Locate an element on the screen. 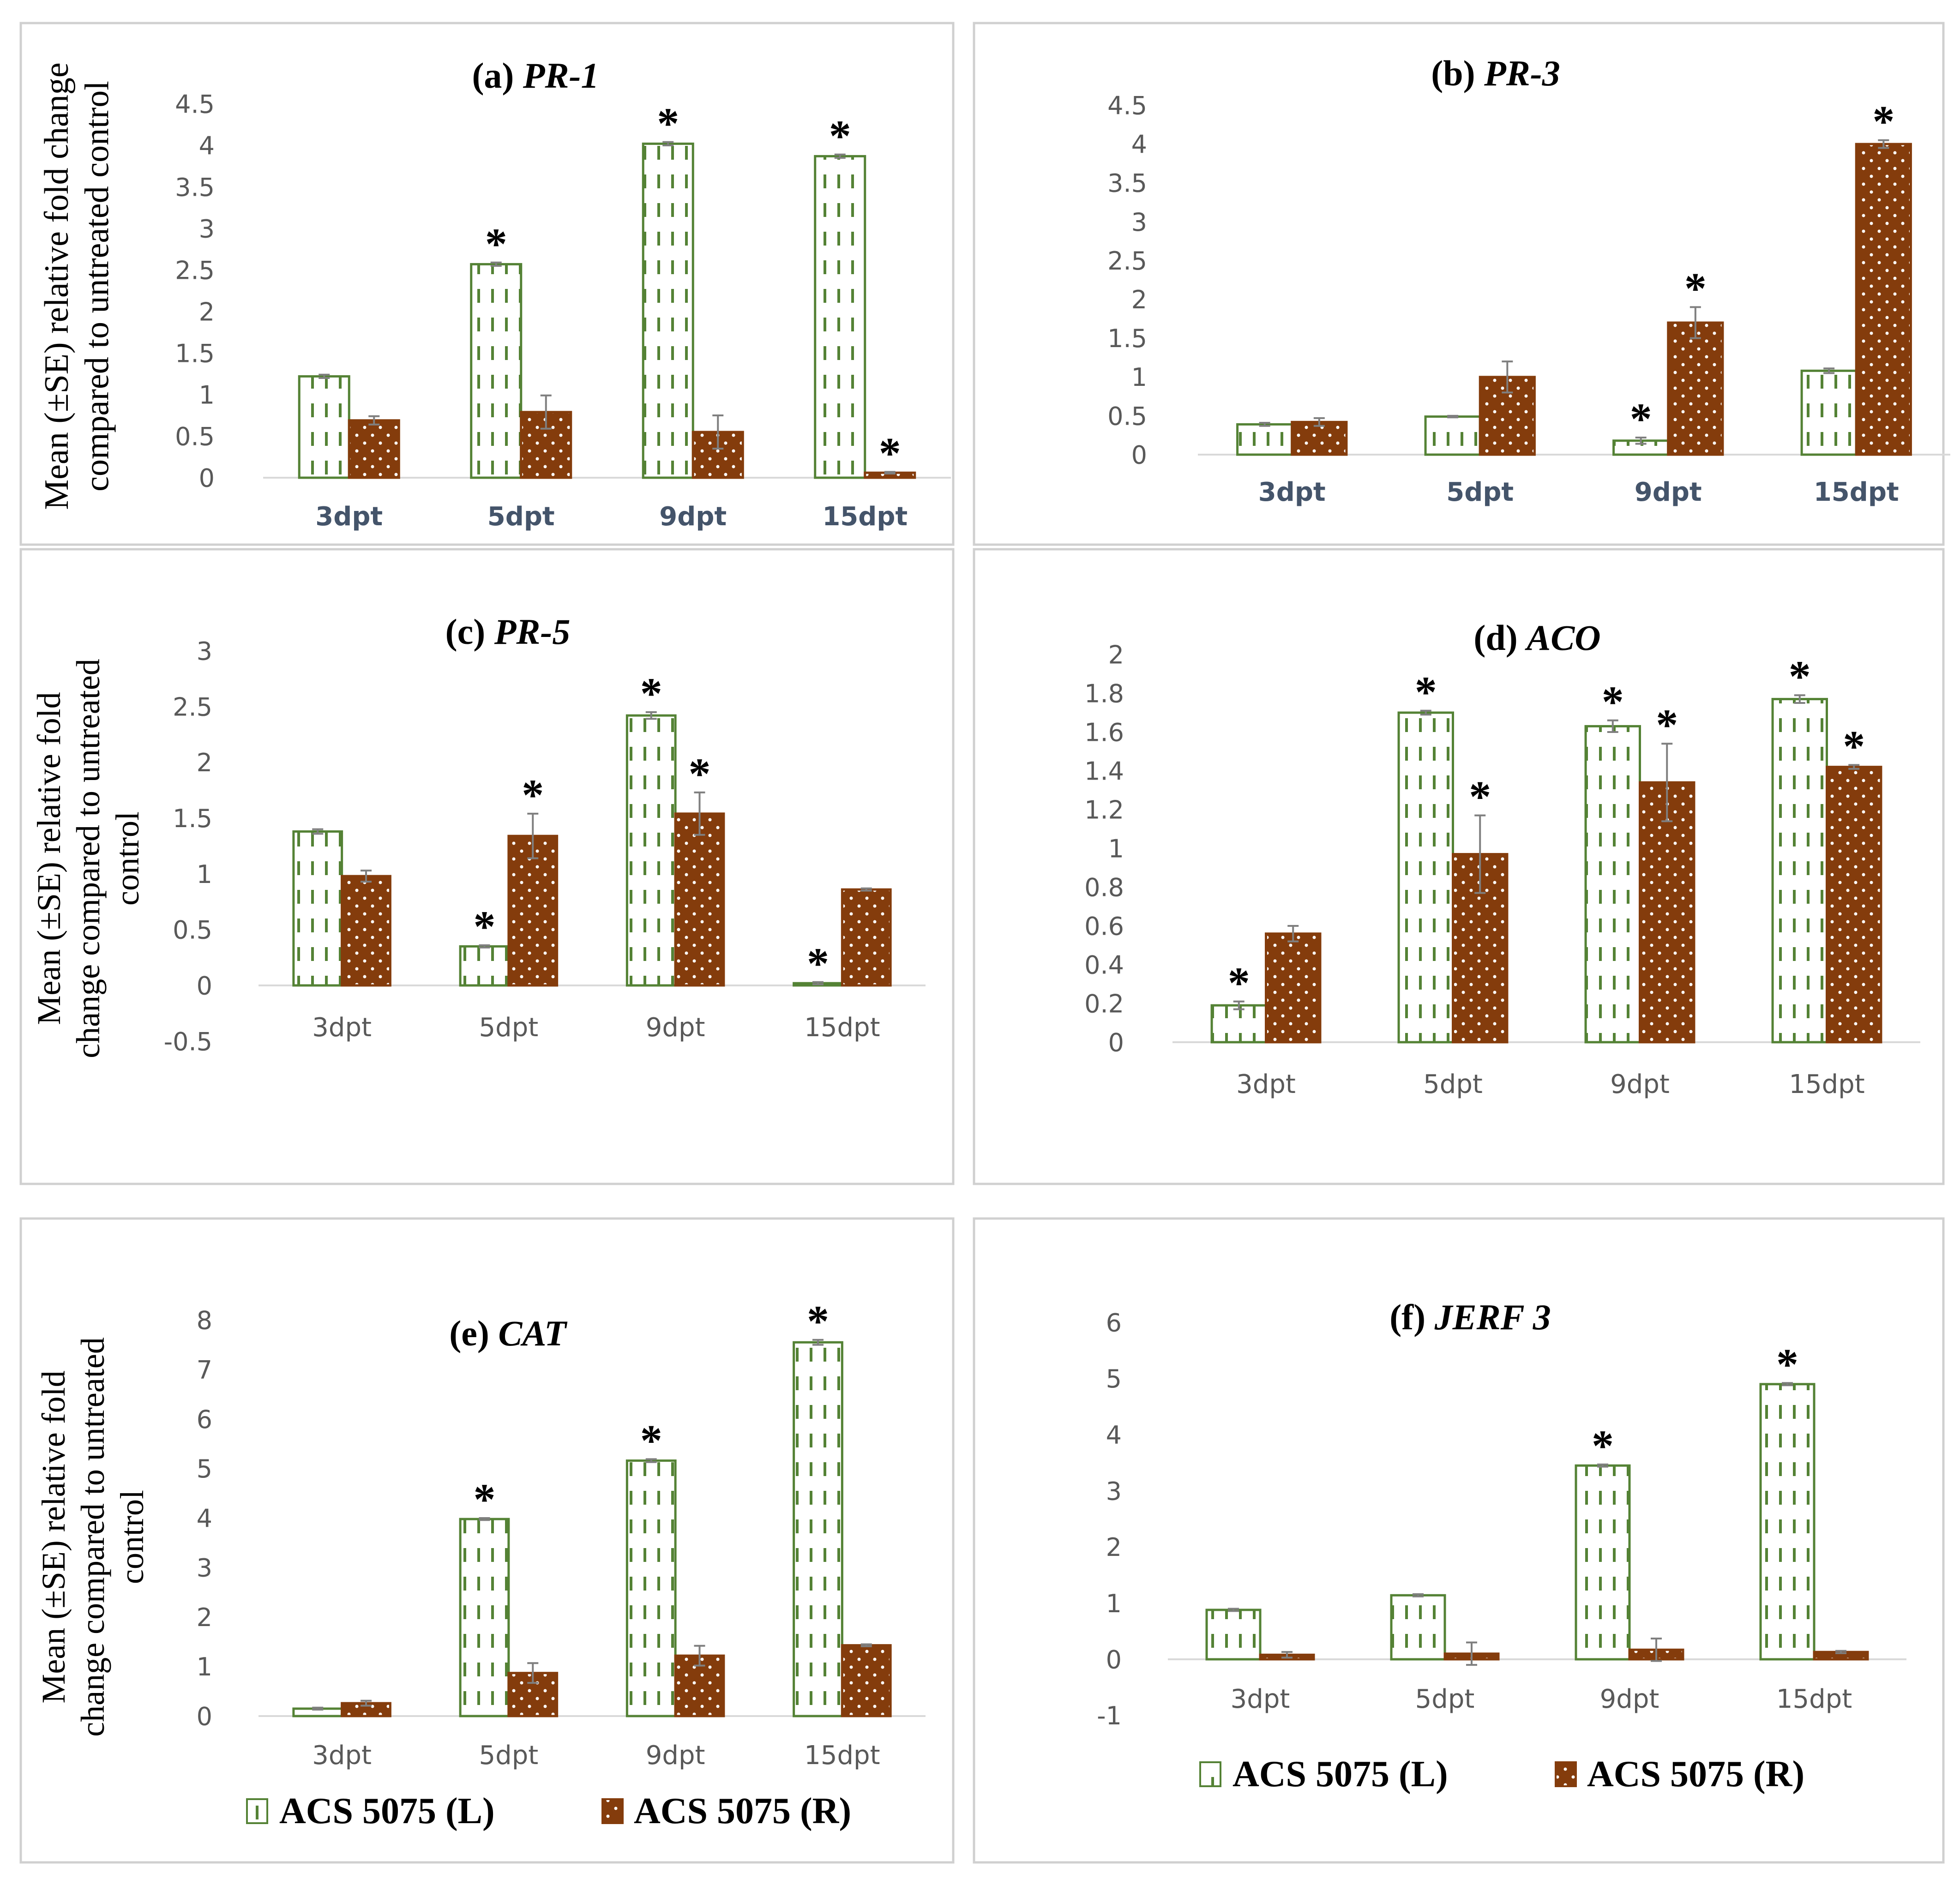 The height and width of the screenshot is (1879, 1960). legend-label-R: ACS 5075 (R) is located at coordinates (1695, 1774).